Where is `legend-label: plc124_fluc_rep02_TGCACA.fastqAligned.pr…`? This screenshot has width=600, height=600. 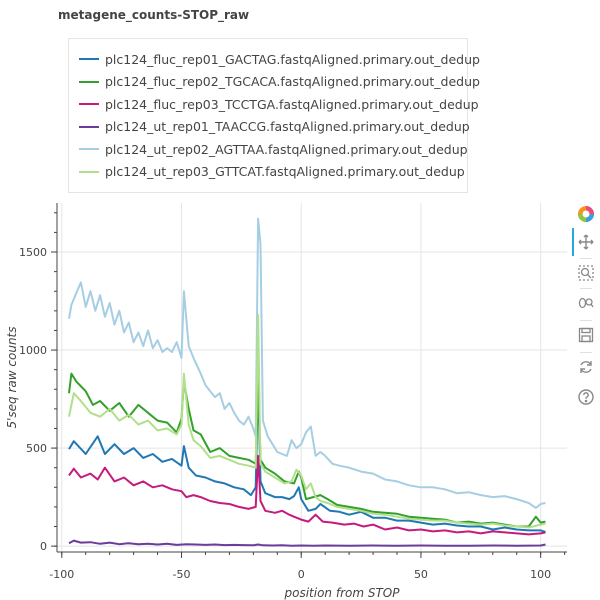 legend-label: plc124_fluc_rep02_TGCACA.fastqAligned.pr… is located at coordinates (292, 81).